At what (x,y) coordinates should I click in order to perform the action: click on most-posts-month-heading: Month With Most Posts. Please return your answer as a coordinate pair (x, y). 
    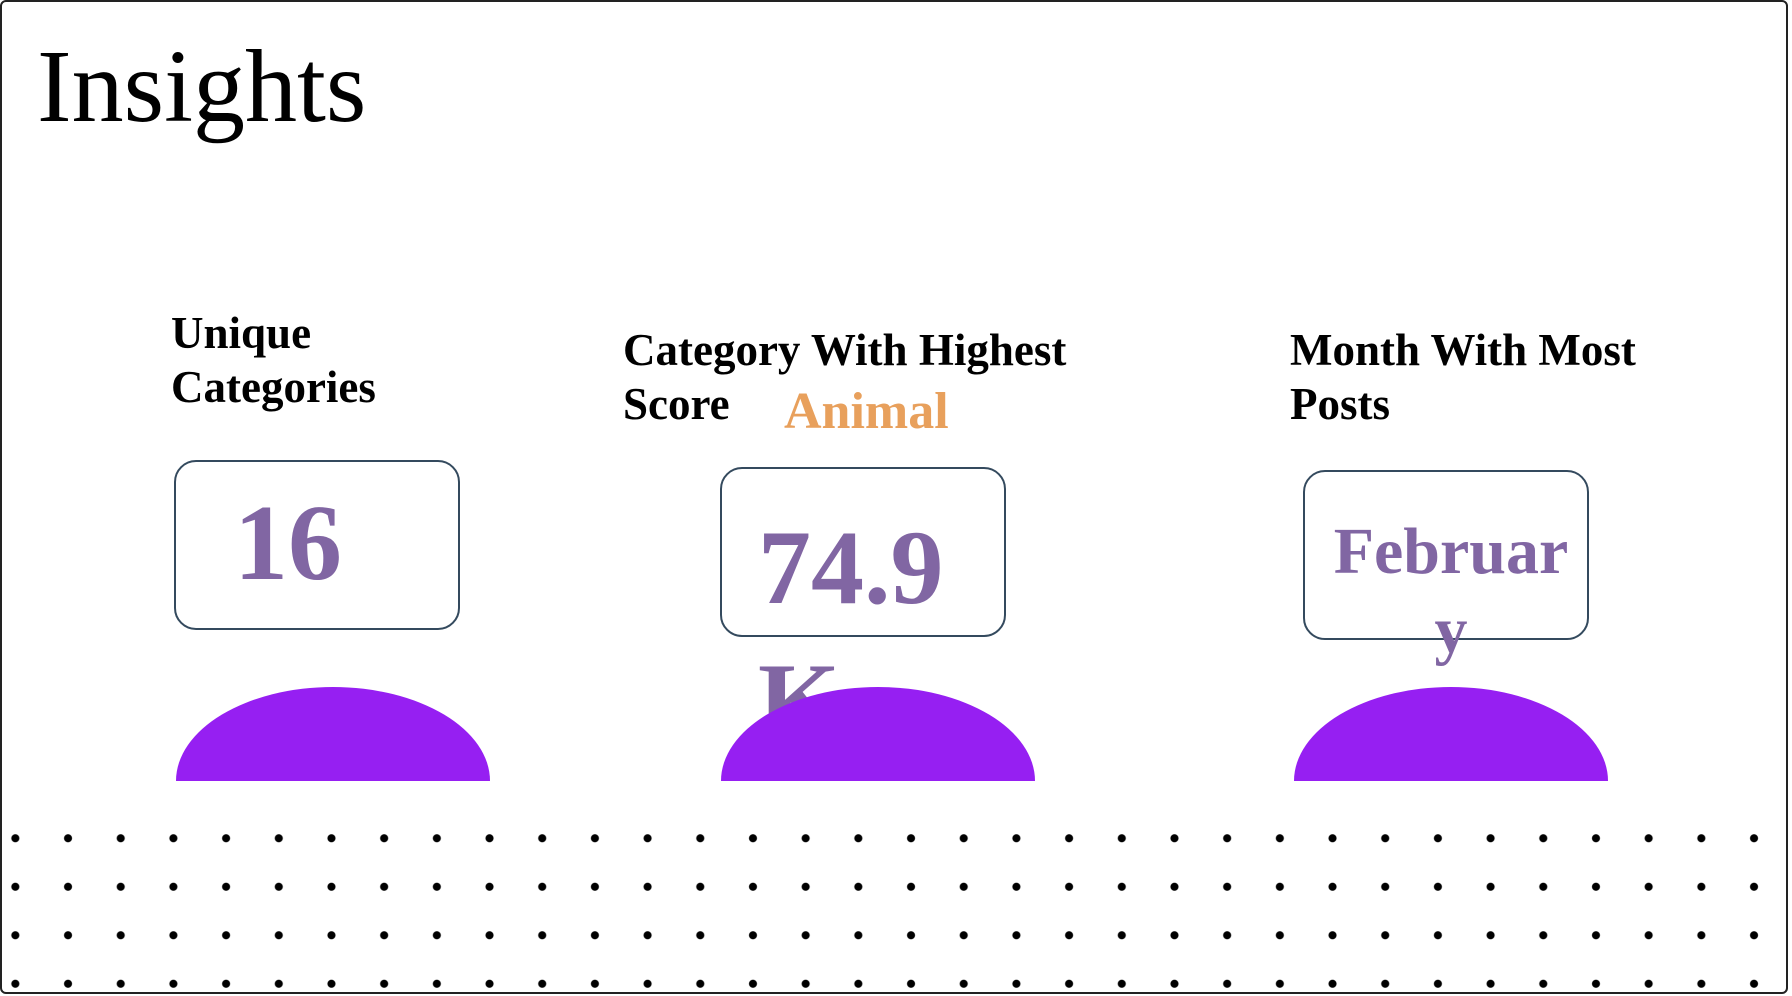
    Looking at the image, I should click on (1463, 377).